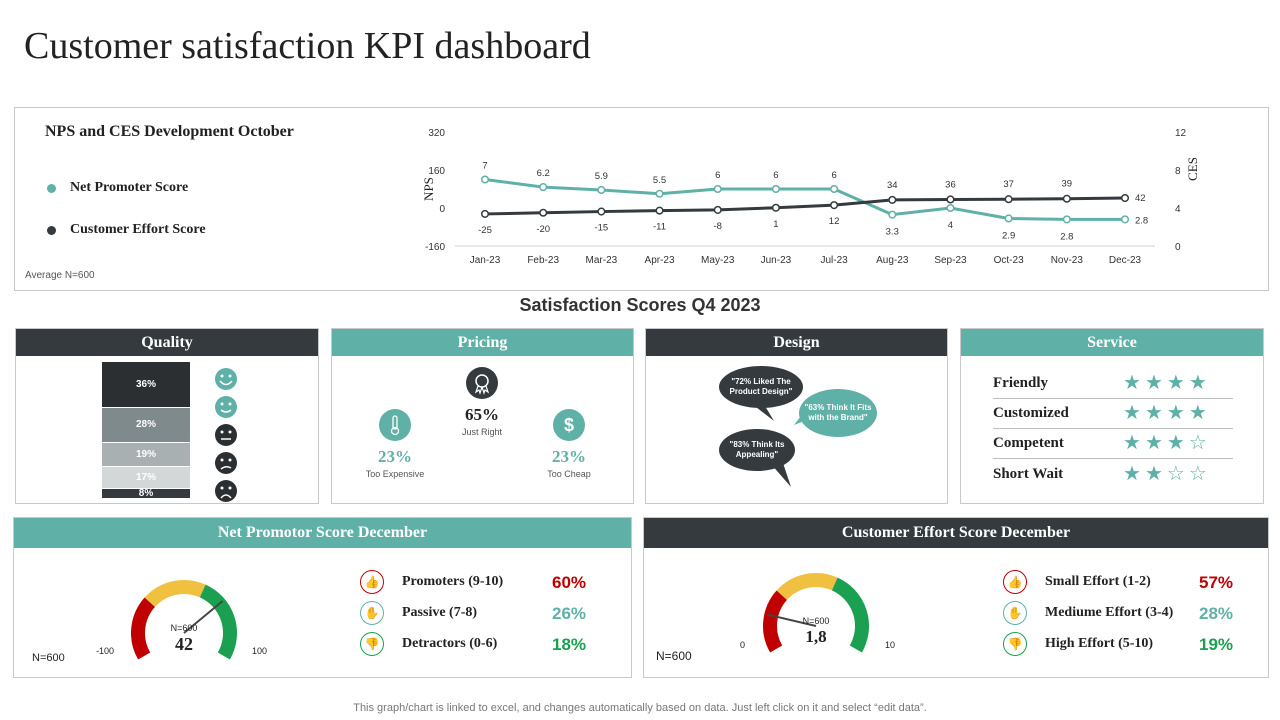 Image resolution: width=1280 pixels, height=720 pixels. I want to click on design-bubble-3: "83% Think Its Appealing", so click(757, 450).